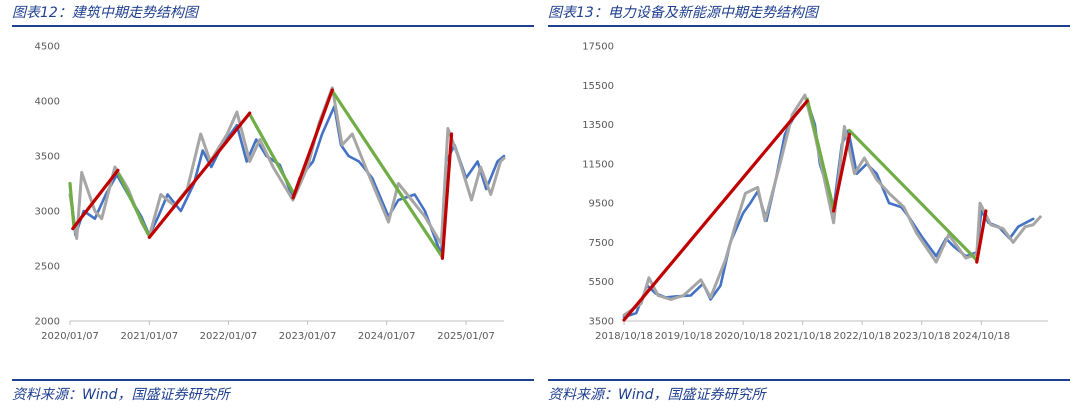 The height and width of the screenshot is (409, 1080). I want to click on x-tick-label: 2021/01/07, so click(150, 336).